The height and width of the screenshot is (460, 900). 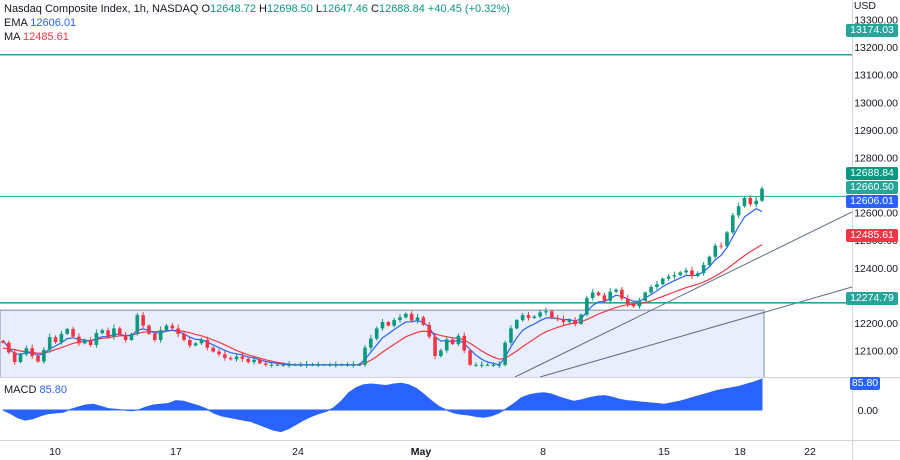 What do you see at coordinates (876, 21) in the screenshot?
I see `y-tick-label: 13300.00` at bounding box center [876, 21].